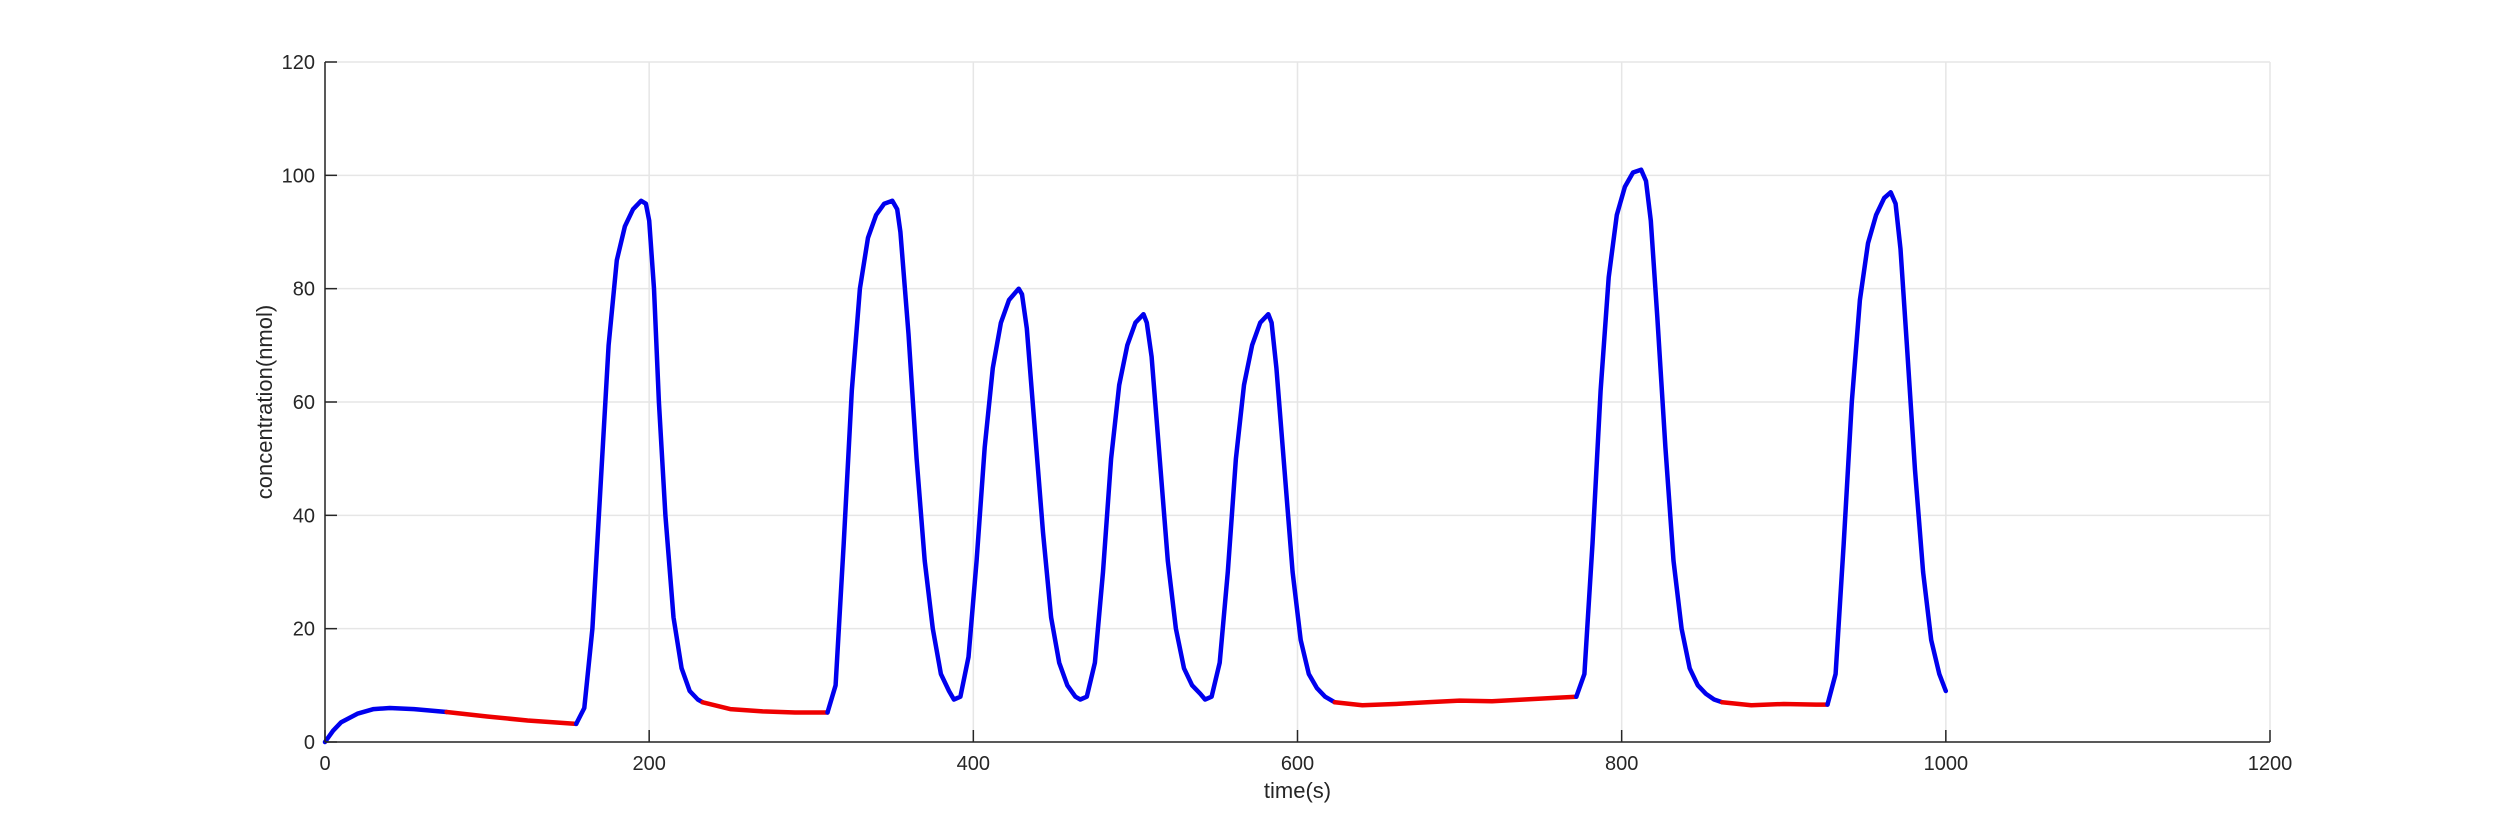 The height and width of the screenshot is (833, 2500). Describe the element at coordinates (1297, 764) in the screenshot. I see `x-tick-label-3: 600` at that location.